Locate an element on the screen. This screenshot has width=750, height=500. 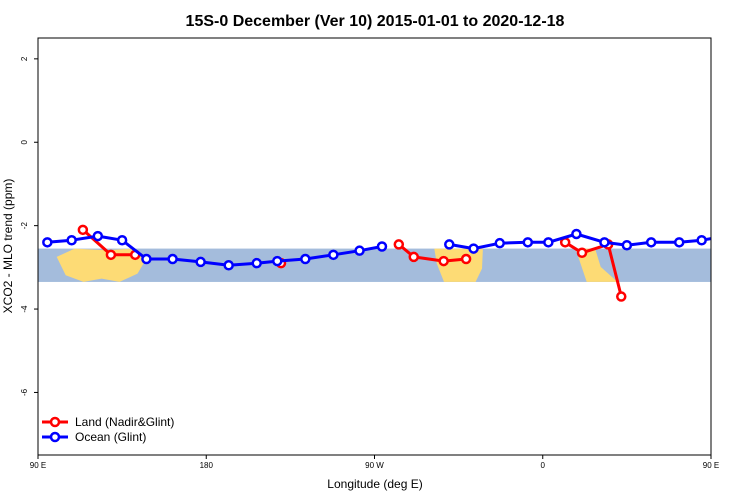
legend-marker-ocean is located at coordinates (55, 437).